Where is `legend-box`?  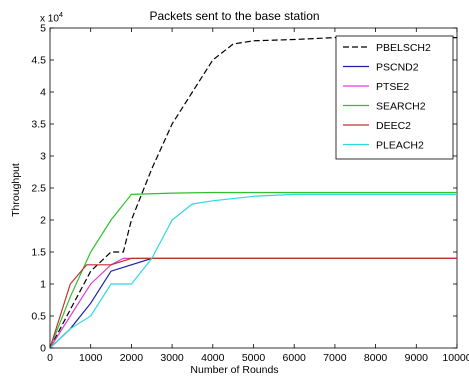 legend-box is located at coordinates (394, 97).